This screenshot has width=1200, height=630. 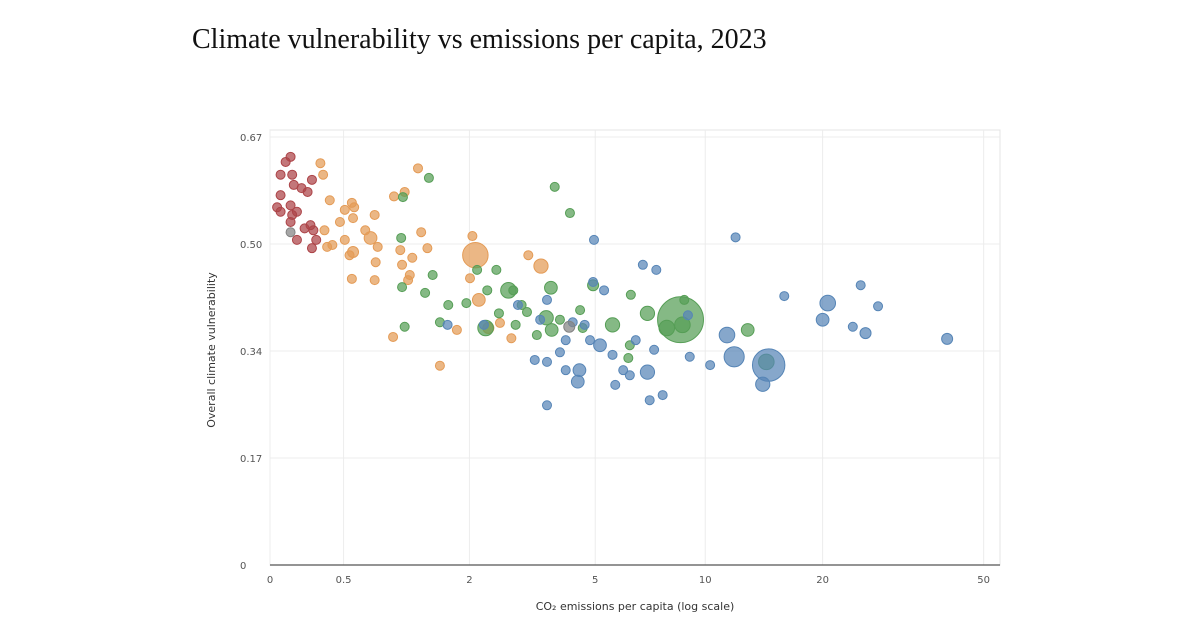 I want to click on x-tick-label: 2, so click(x=469, y=580).